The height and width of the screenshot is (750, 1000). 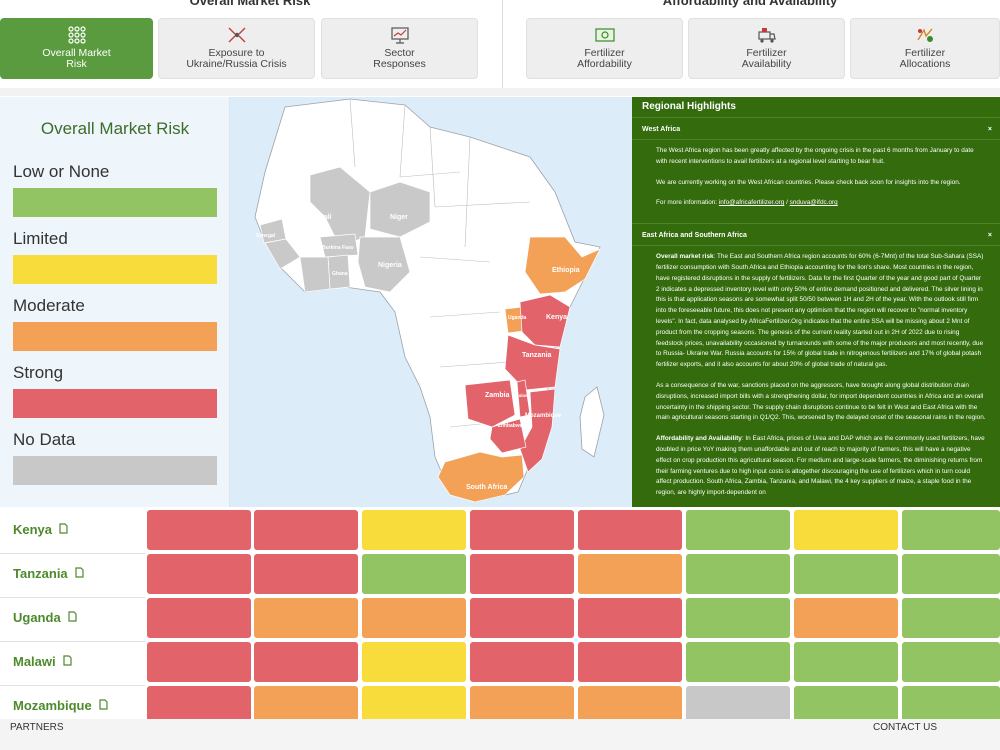 I want to click on mozambique-region, so click(x=537, y=430).